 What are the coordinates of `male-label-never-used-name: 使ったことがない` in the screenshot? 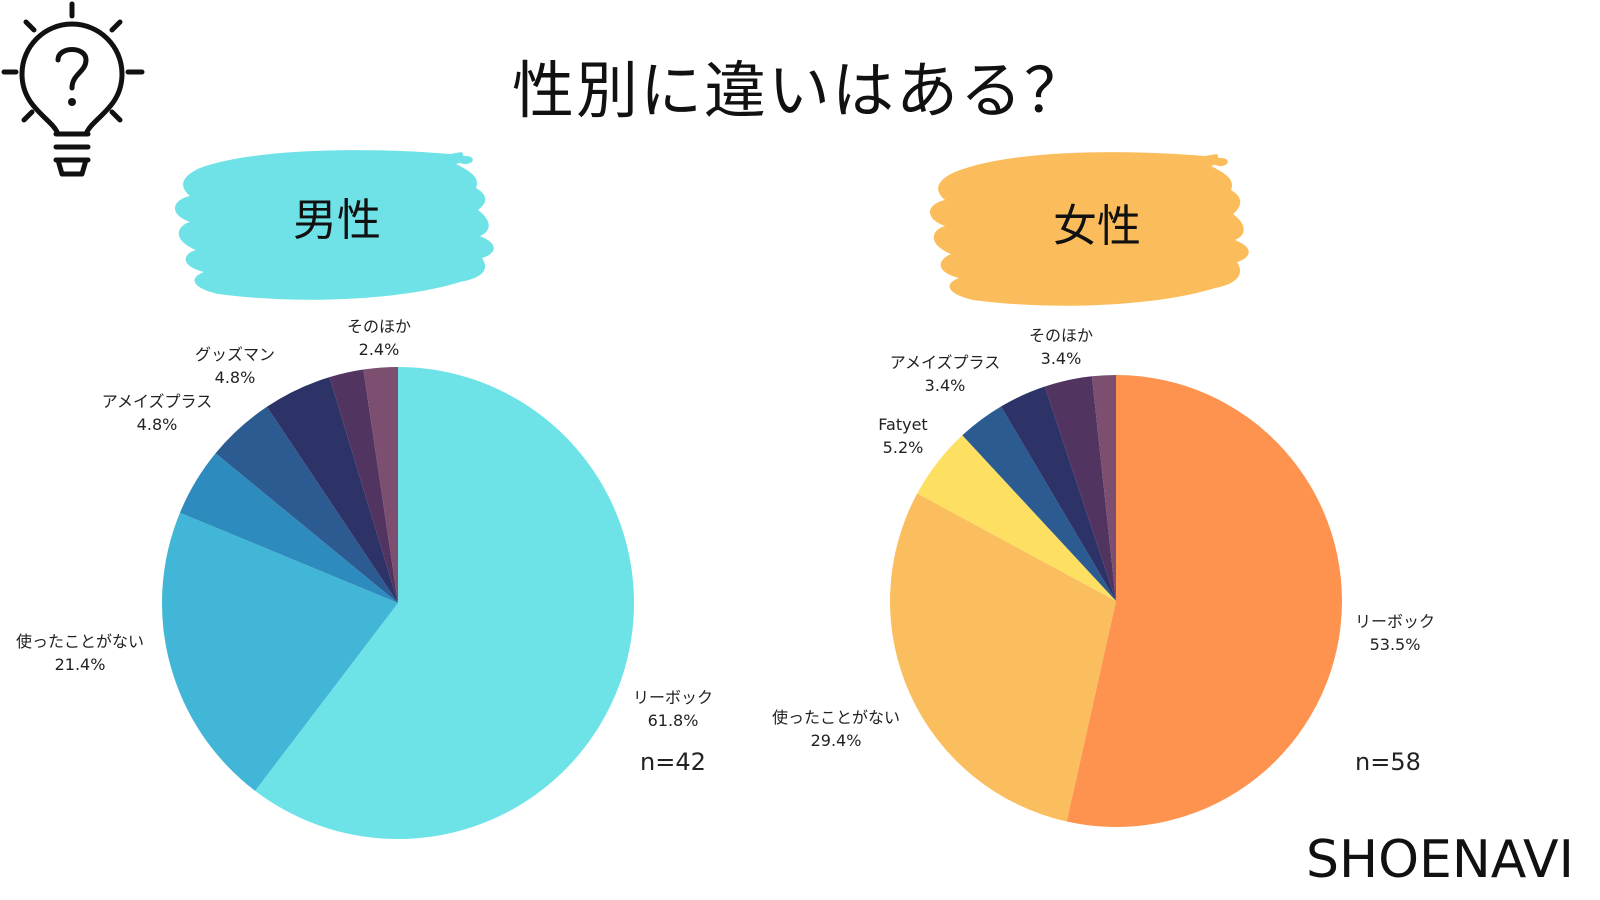 It's located at (80, 641).